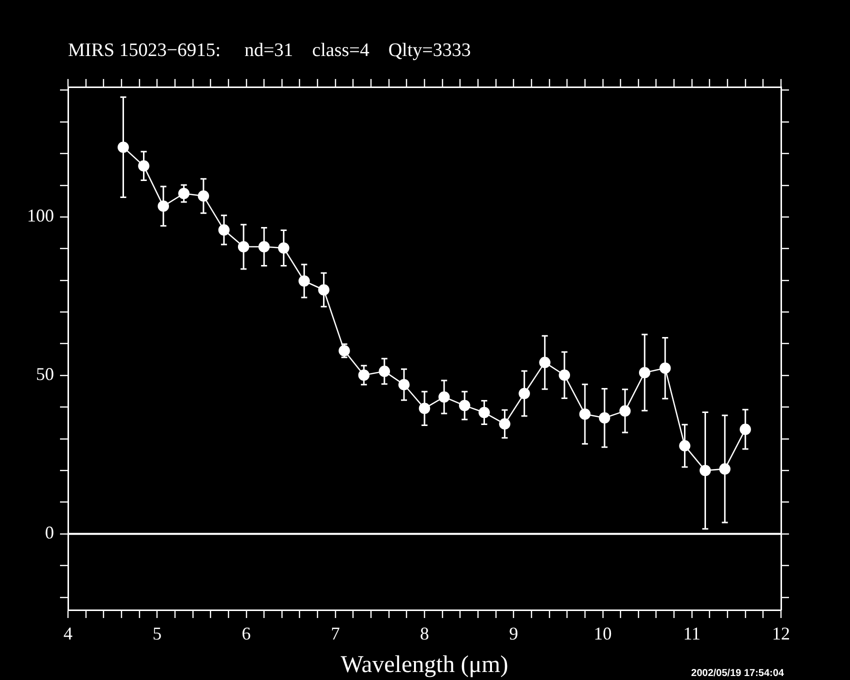 This screenshot has height=680, width=850. What do you see at coordinates (269, 50) in the screenshot?
I see `chart-title: MIRS 15023−6915: nd=31 class=4 Qlty=3333` at bounding box center [269, 50].